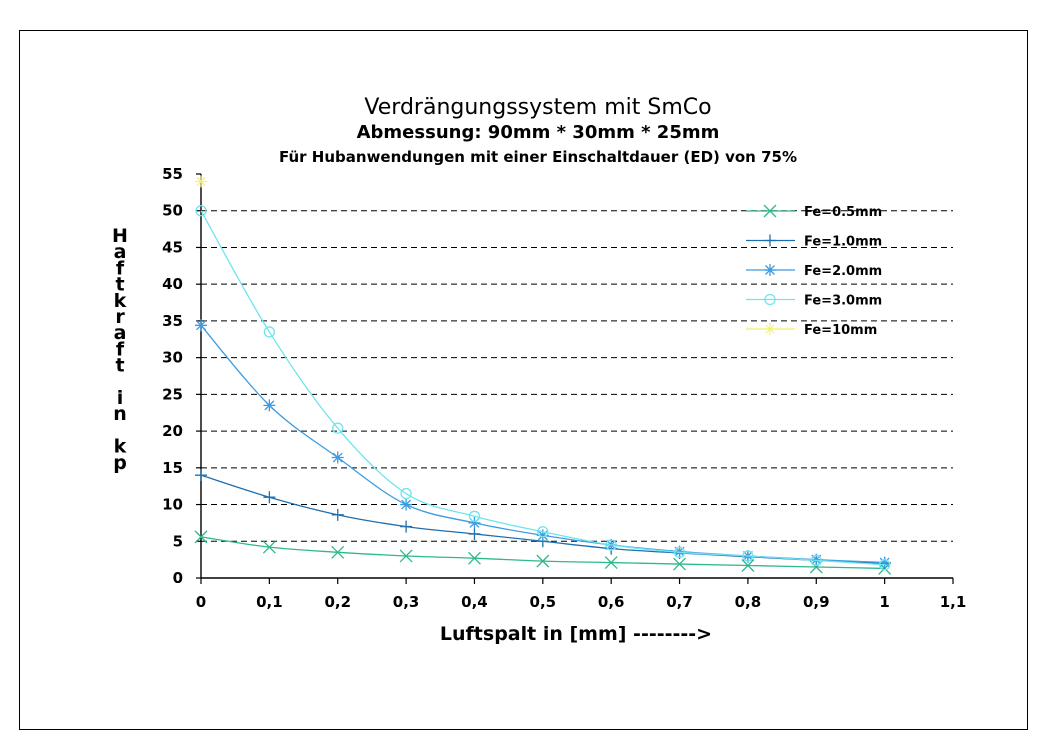 Image resolution: width=1046 pixels, height=749 pixels. I want to click on y-tick-label: 50, so click(172, 211).